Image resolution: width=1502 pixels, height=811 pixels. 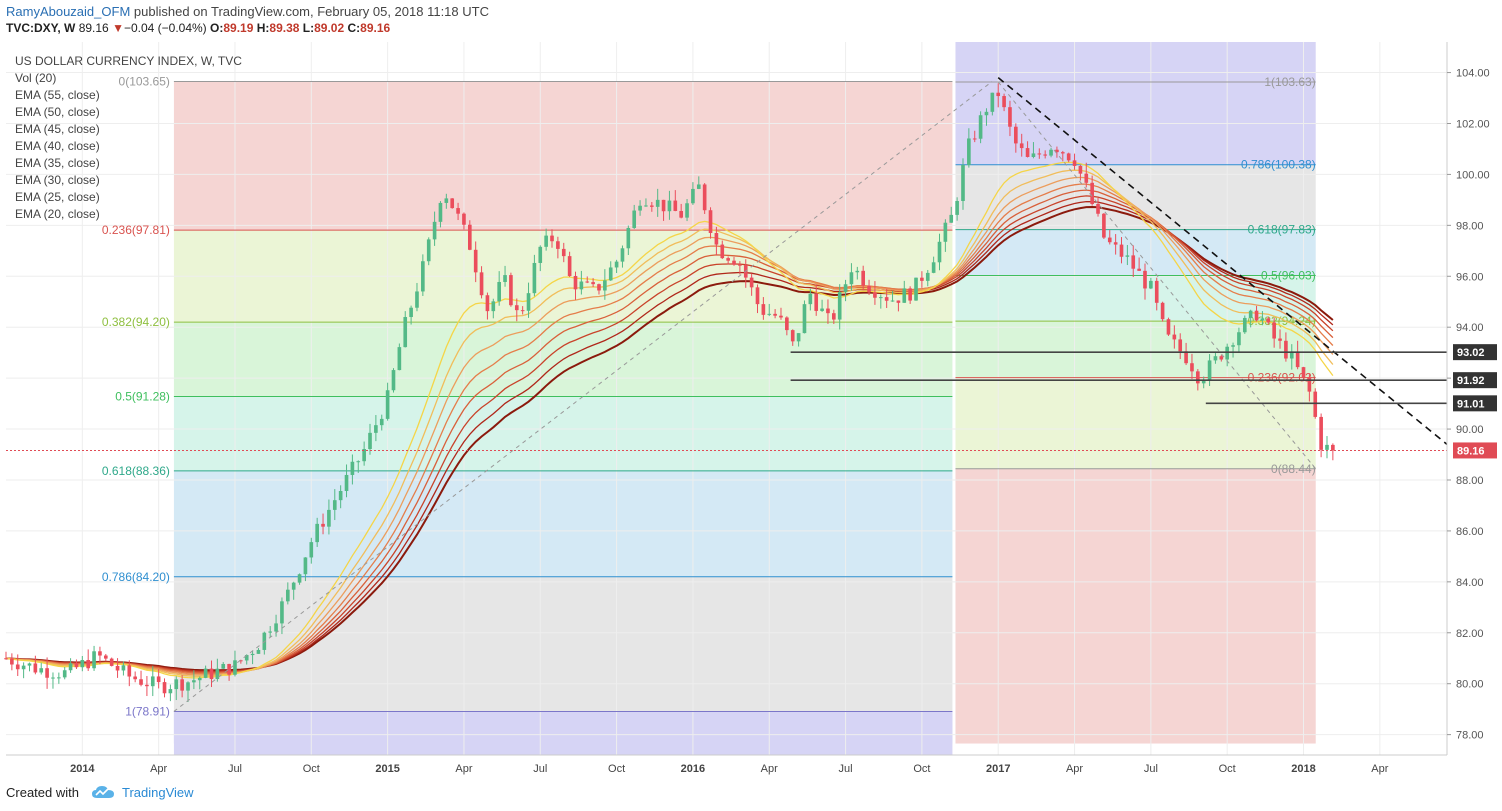 I want to click on fib-b-level-label: 0.786(100.38), so click(x=1278, y=165).